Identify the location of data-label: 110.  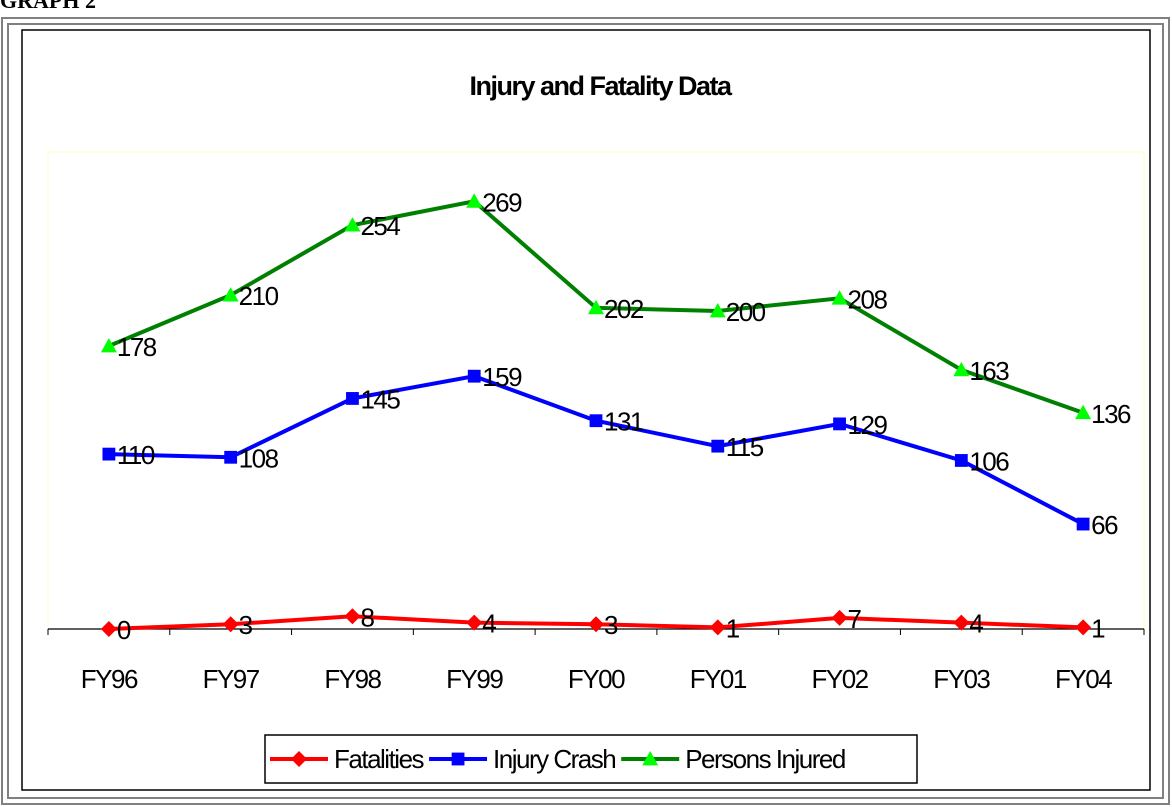
(136, 455).